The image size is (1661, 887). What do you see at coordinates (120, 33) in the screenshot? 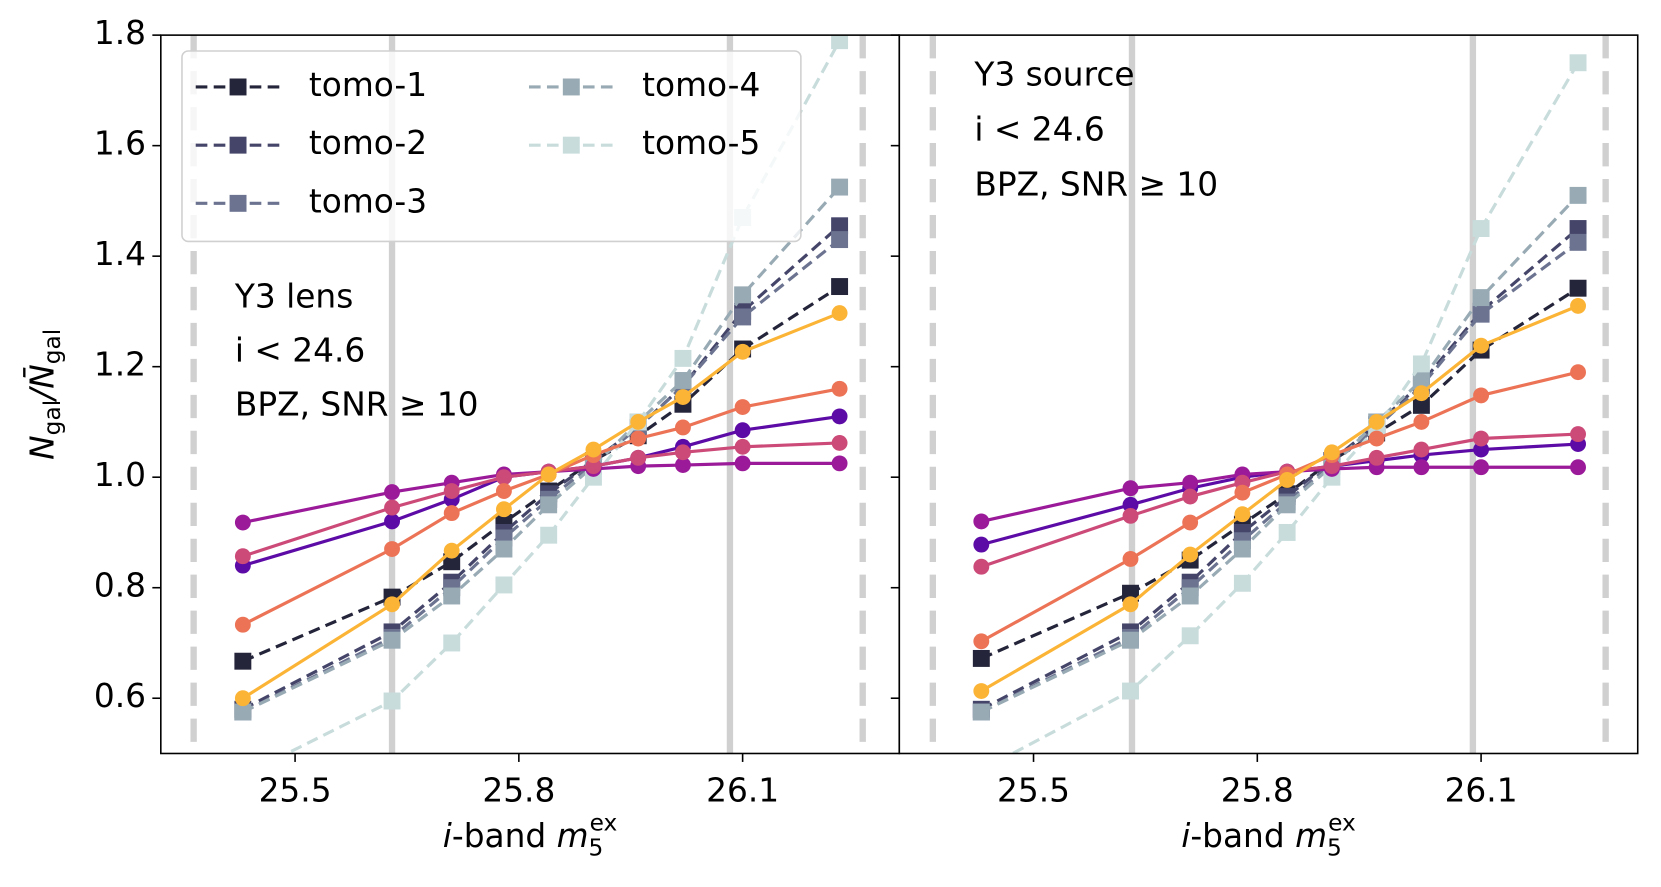
I see `y-tick-label: 1.8` at bounding box center [120, 33].